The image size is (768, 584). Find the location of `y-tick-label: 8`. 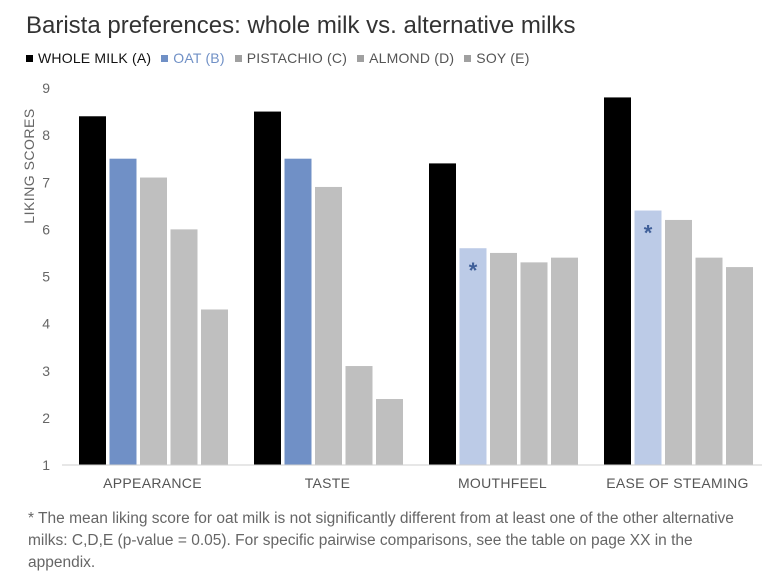

y-tick-label: 8 is located at coordinates (46, 135).